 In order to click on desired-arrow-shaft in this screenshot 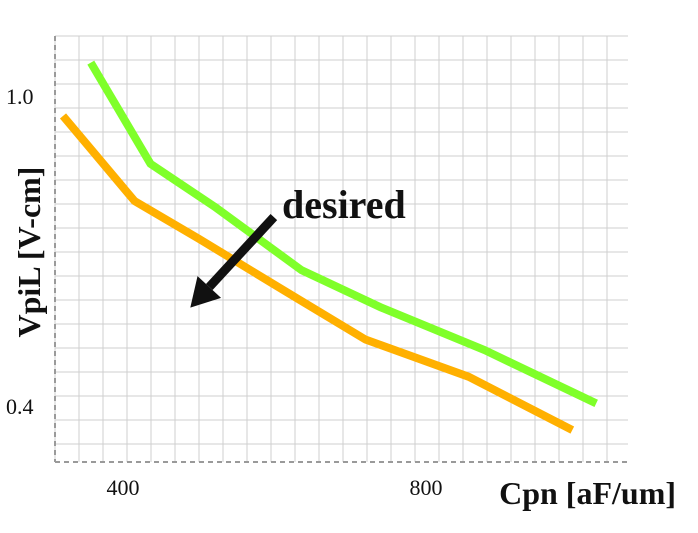, I will do `click(241, 252)`.